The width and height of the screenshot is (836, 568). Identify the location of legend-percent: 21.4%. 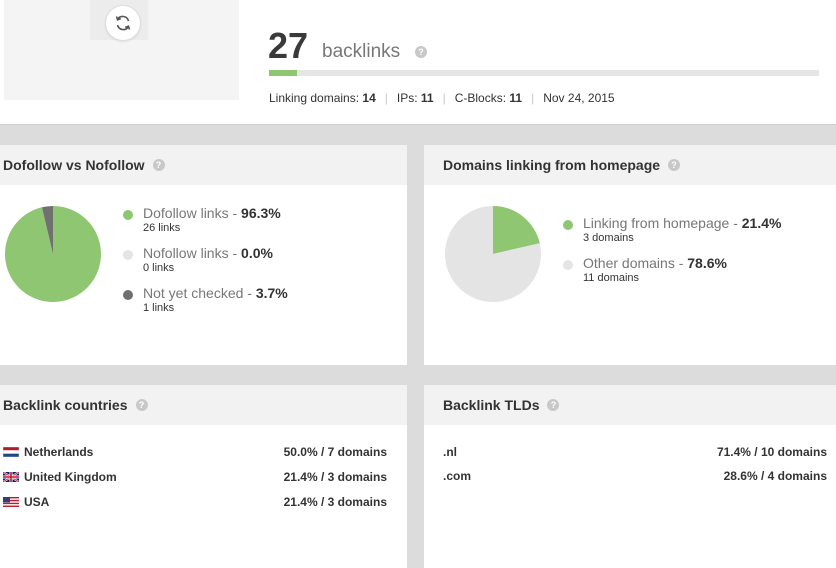
(761, 223).